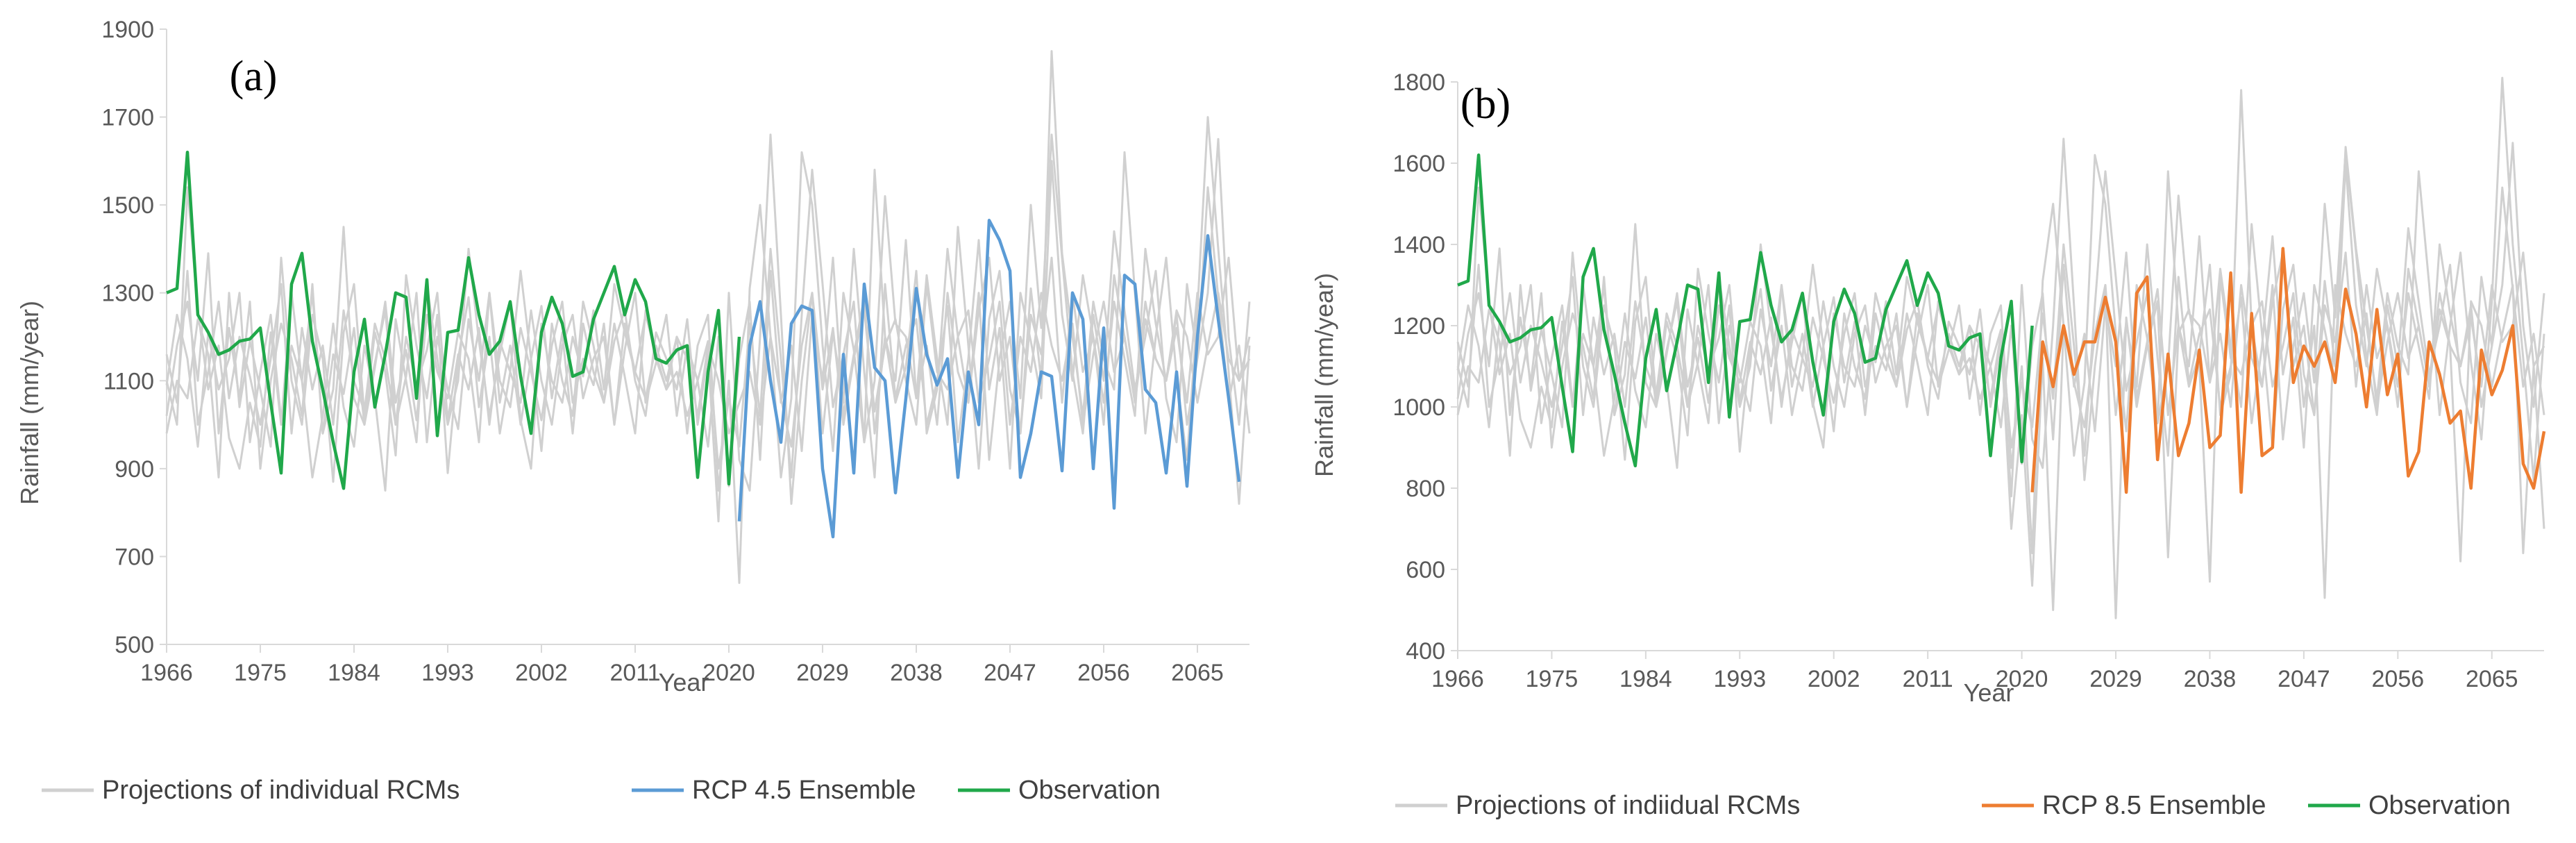 This screenshot has height=843, width=2576. I want to click on x-tick-label-a: 2056, so click(1103, 673).